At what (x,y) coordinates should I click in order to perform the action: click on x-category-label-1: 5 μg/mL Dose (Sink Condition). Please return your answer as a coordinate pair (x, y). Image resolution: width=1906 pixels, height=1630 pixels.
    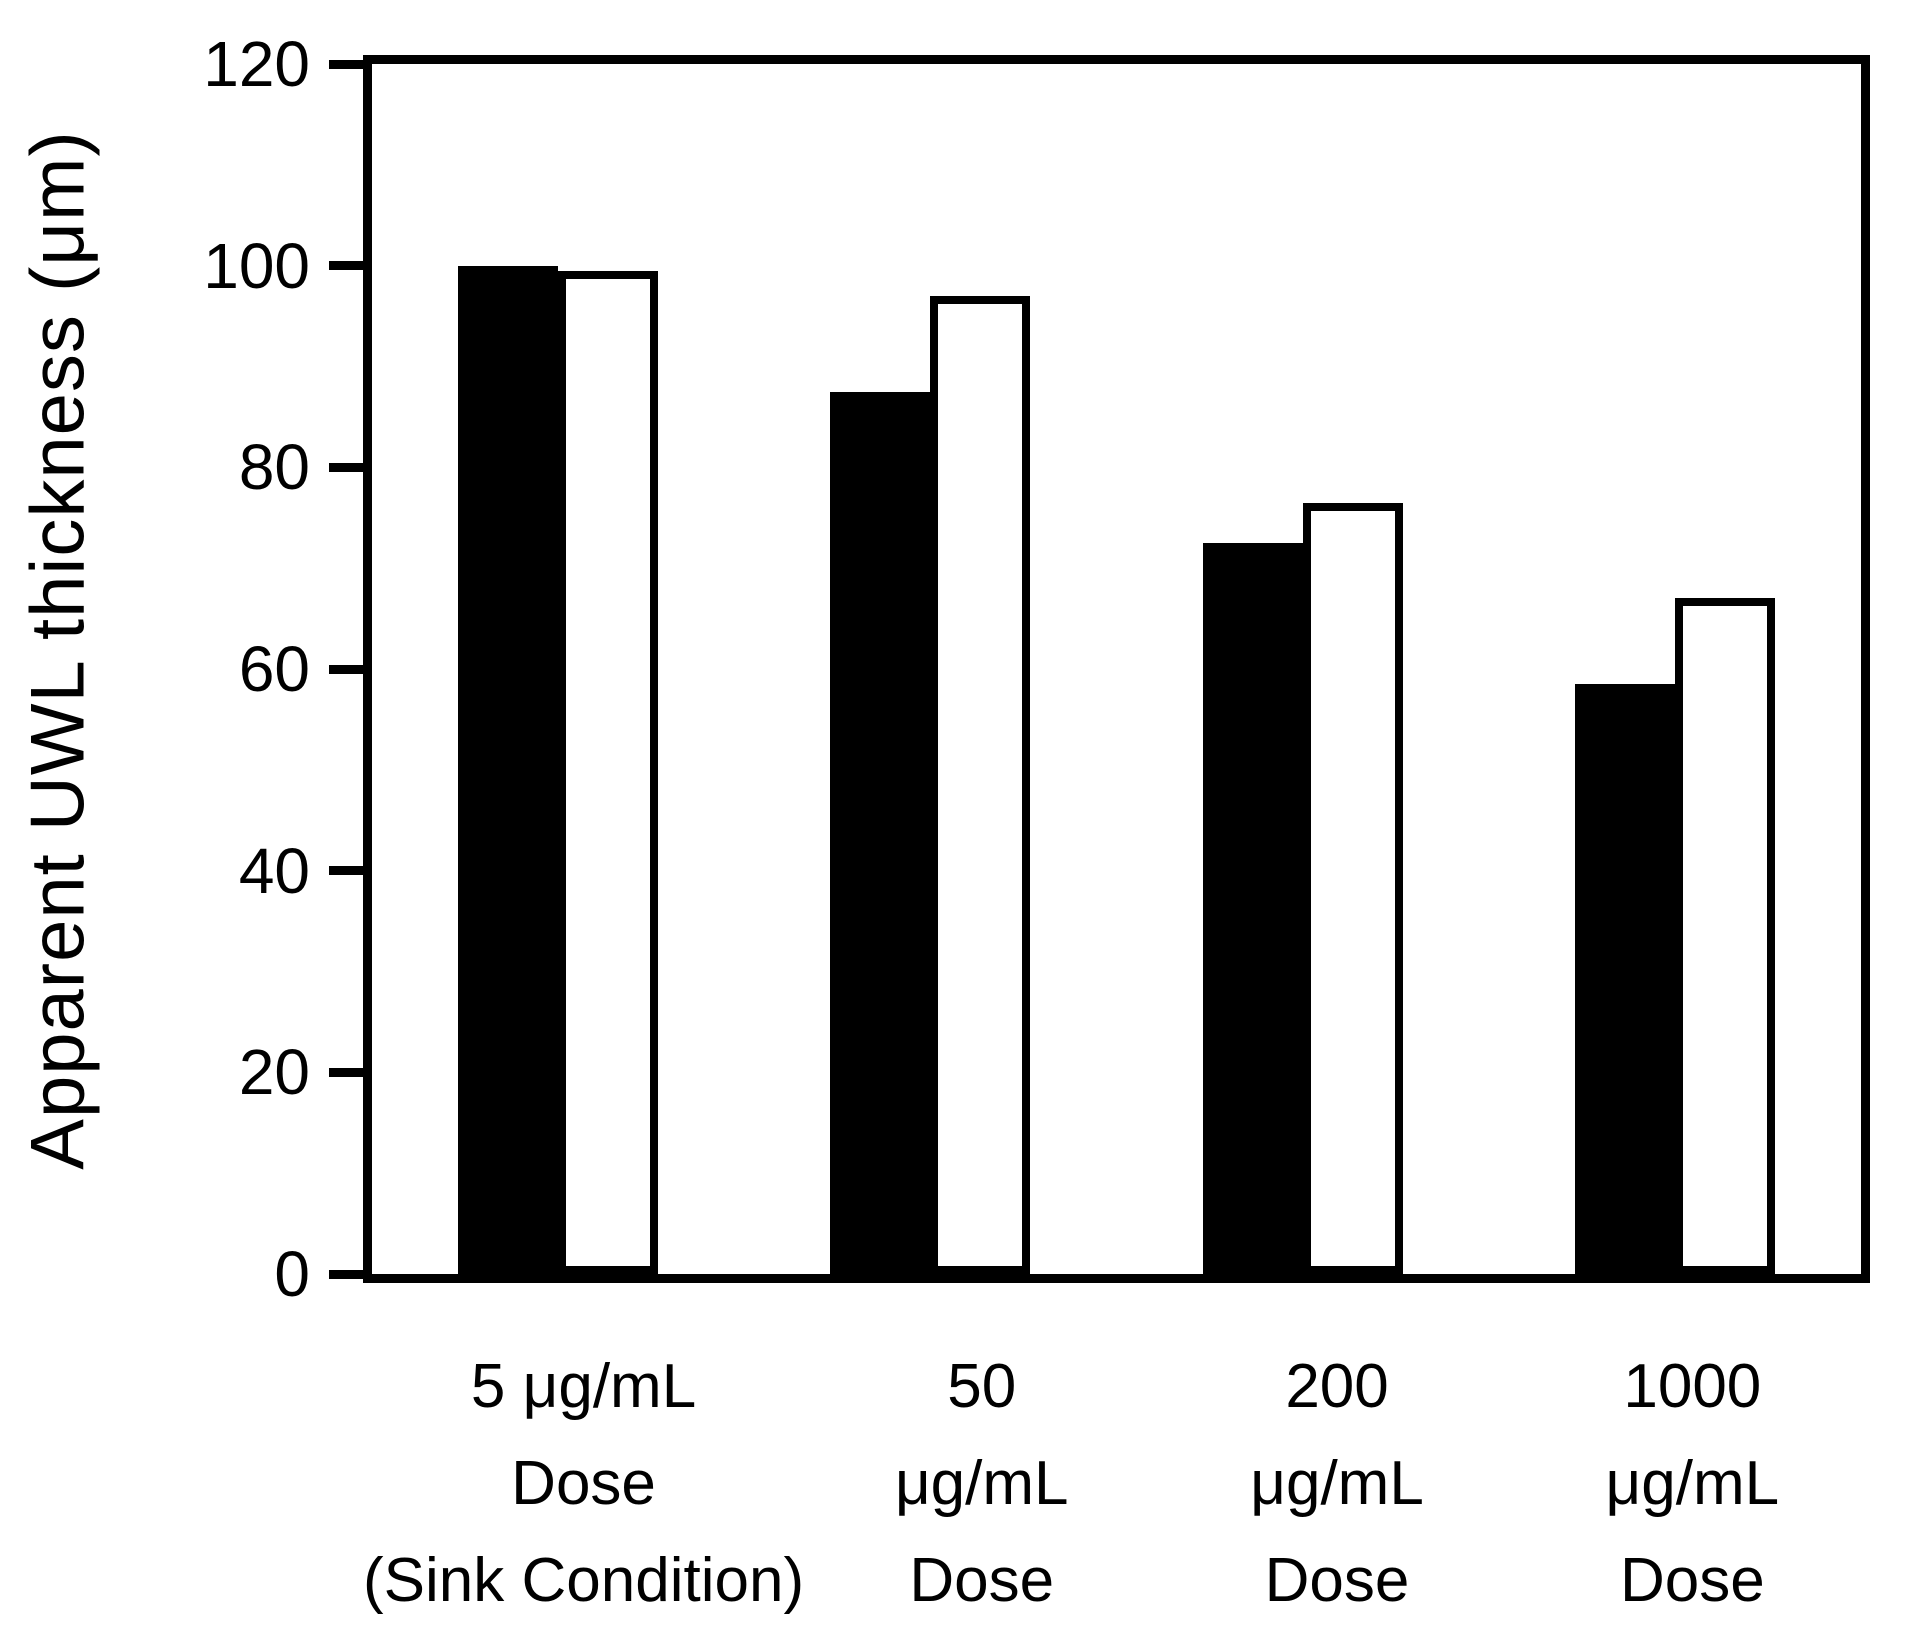
    Looking at the image, I should click on (583, 1483).